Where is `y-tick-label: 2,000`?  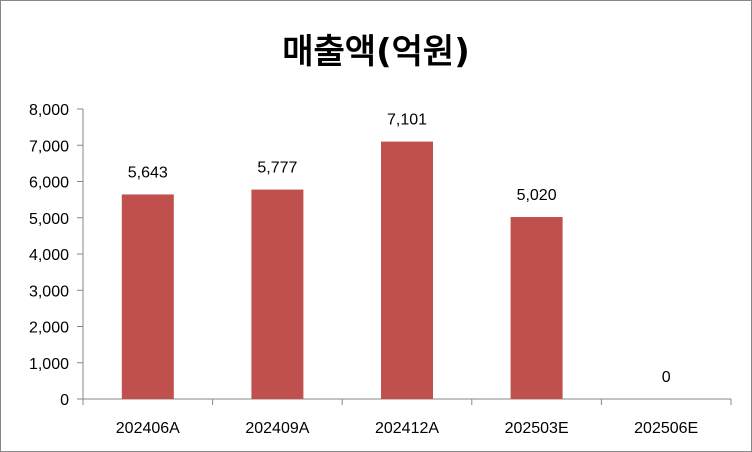 y-tick-label: 2,000 is located at coordinates (49, 328).